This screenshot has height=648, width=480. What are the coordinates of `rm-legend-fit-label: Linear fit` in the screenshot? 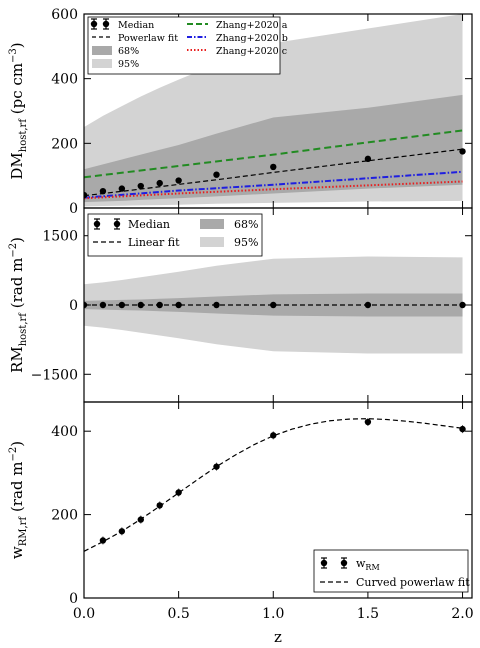 It's located at (154, 242).